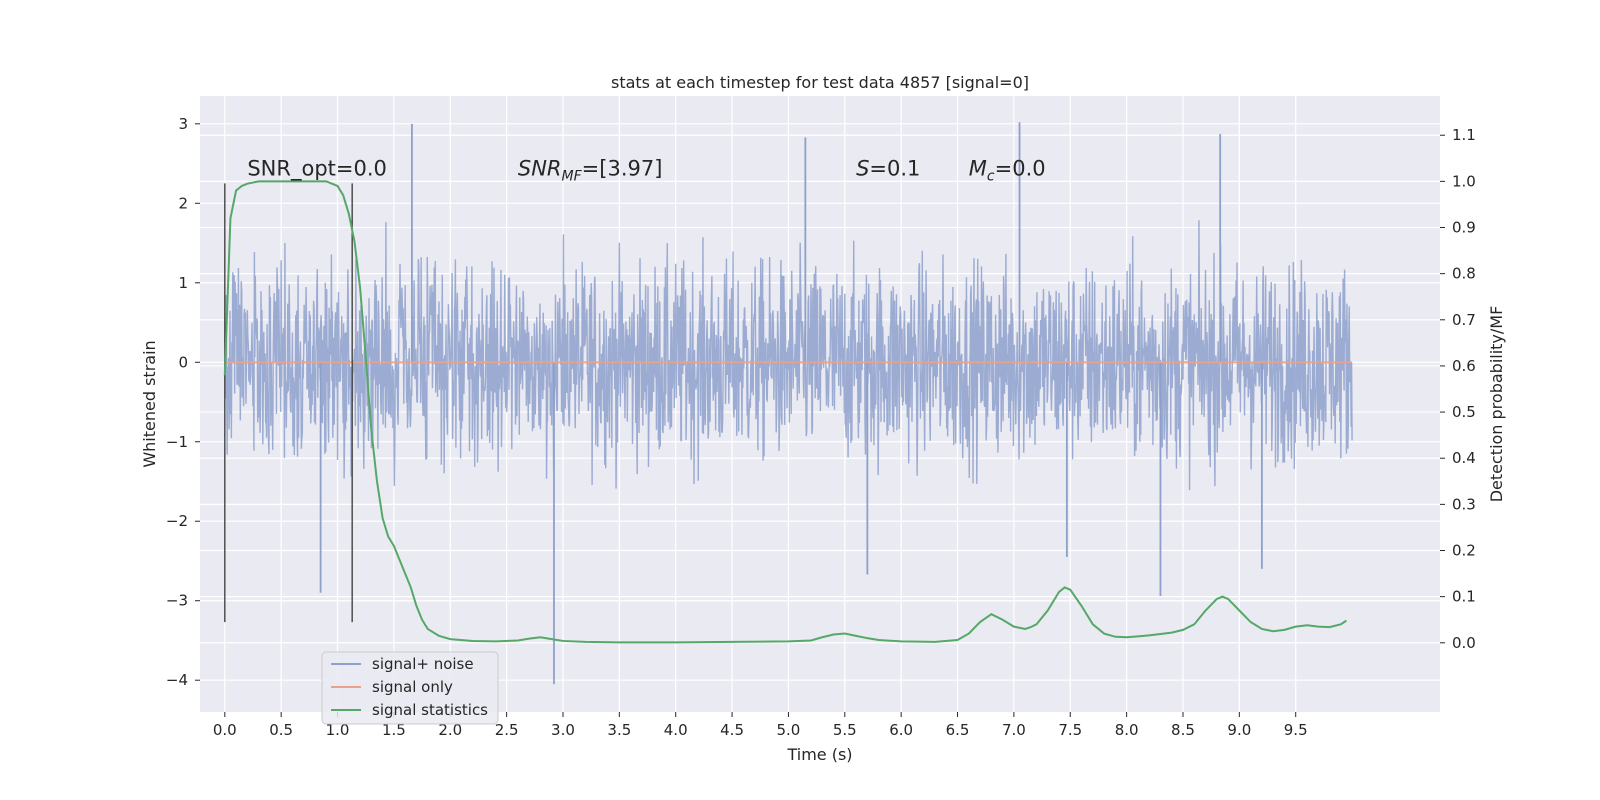 The width and height of the screenshot is (1600, 800). Describe the element at coordinates (978, 168) in the screenshot. I see `annotation-3-main: M` at that location.